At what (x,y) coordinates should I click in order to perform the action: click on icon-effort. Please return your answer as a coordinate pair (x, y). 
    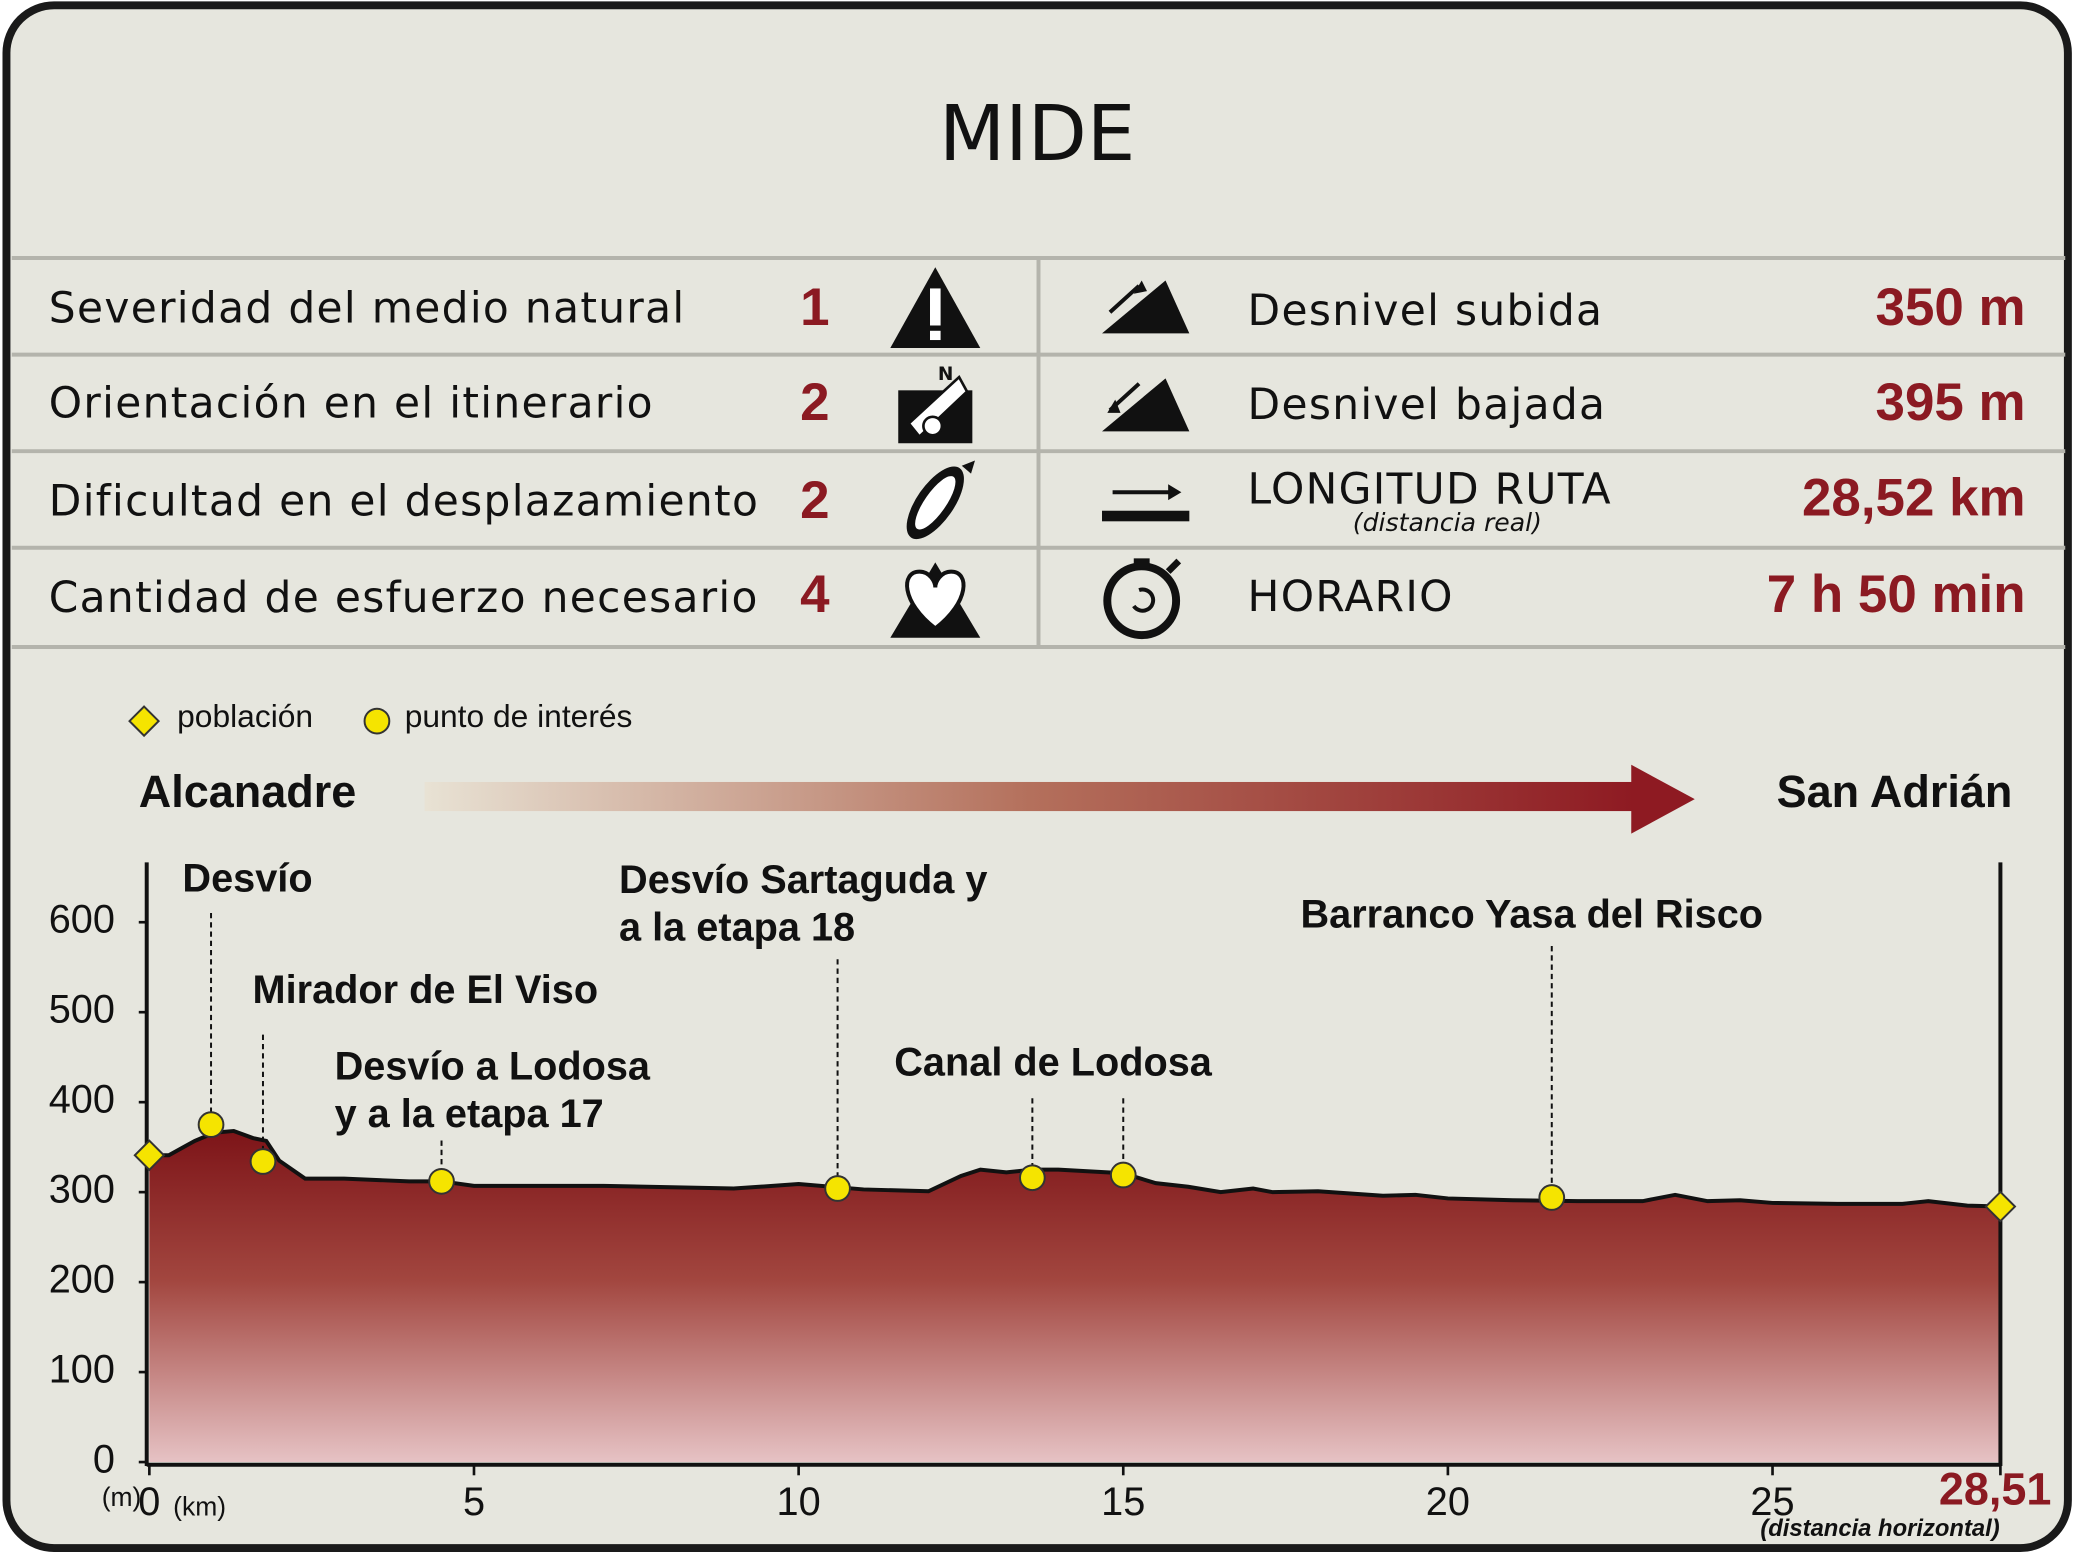
    Looking at the image, I should click on (935, 600).